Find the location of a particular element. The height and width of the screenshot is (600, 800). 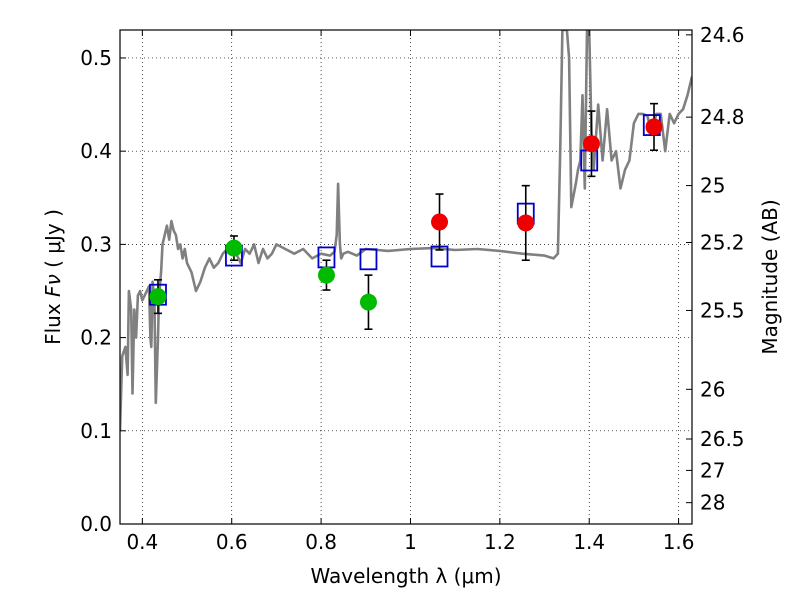

model-box is located at coordinates (368, 259).